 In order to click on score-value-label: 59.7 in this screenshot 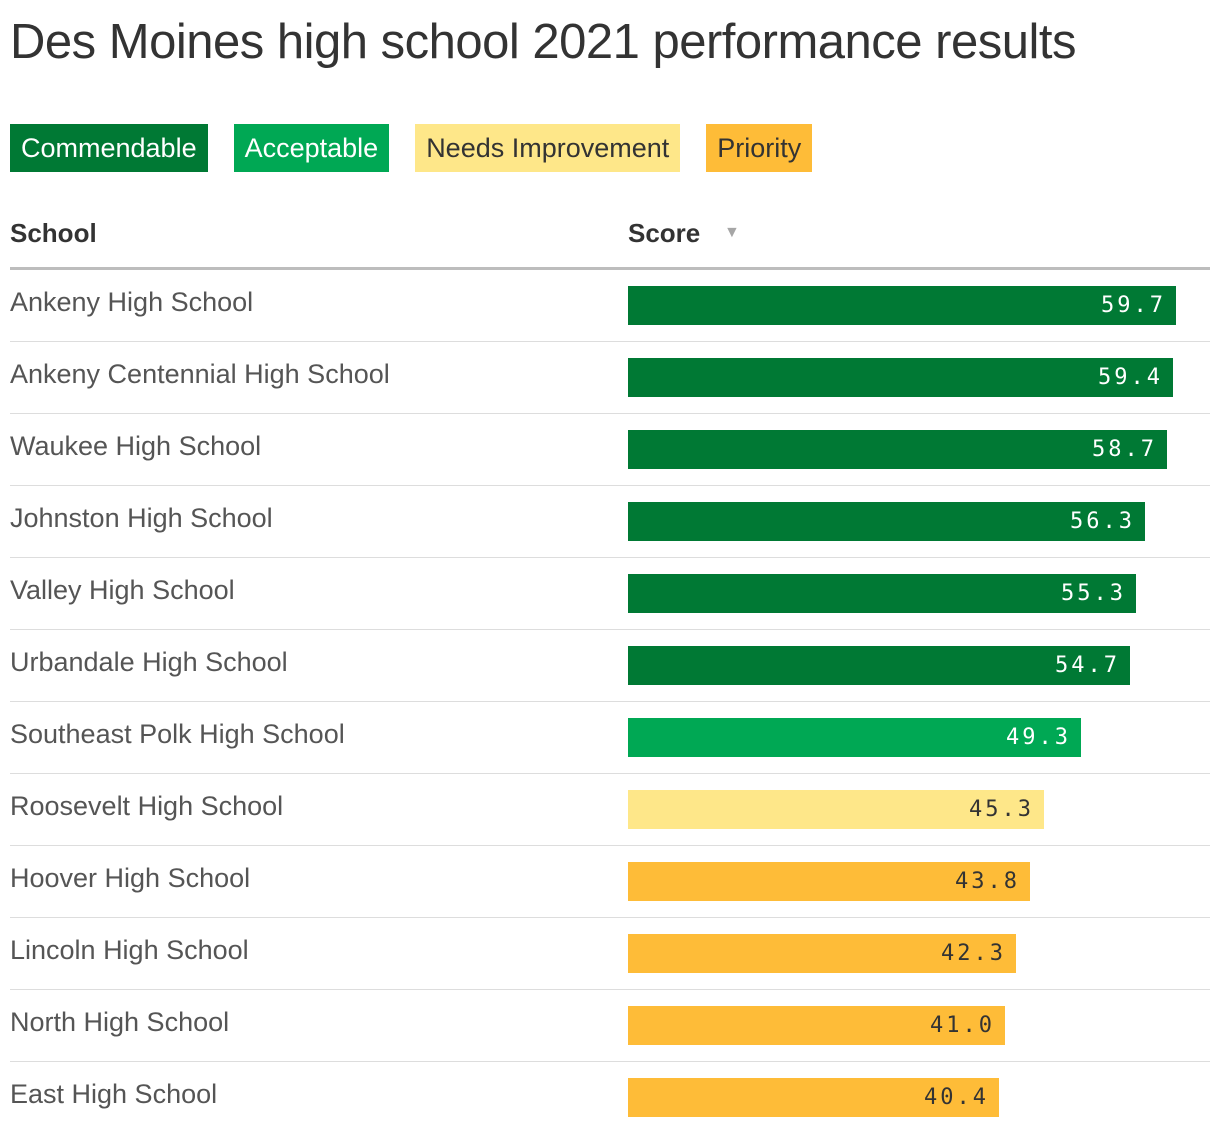, I will do `click(1133, 305)`.